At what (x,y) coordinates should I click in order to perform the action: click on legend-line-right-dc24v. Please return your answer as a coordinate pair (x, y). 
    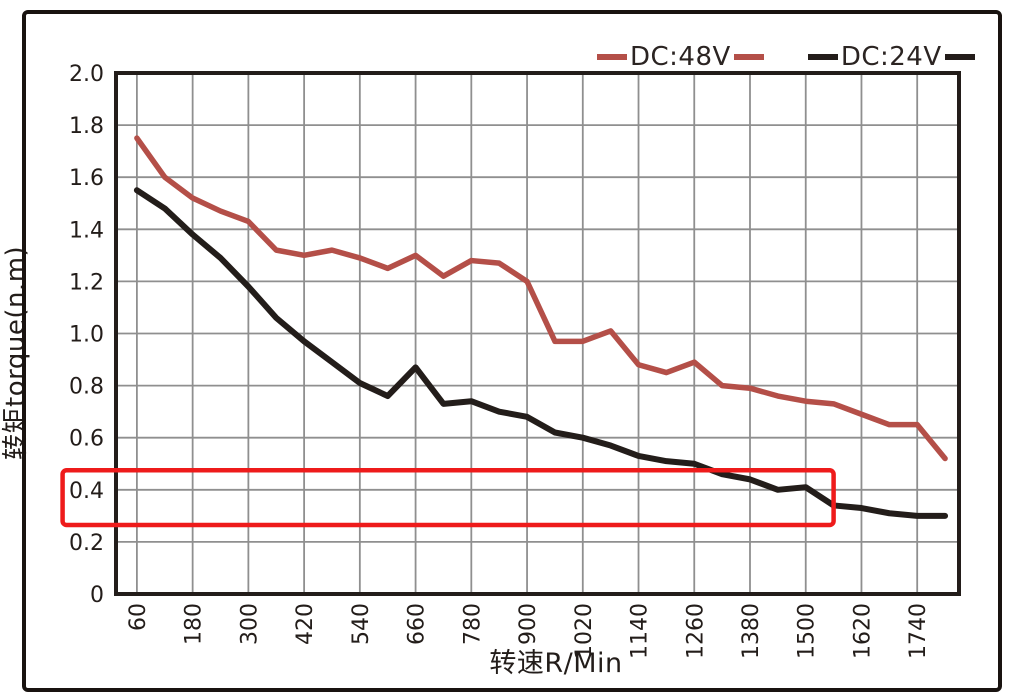
    Looking at the image, I should click on (959, 57).